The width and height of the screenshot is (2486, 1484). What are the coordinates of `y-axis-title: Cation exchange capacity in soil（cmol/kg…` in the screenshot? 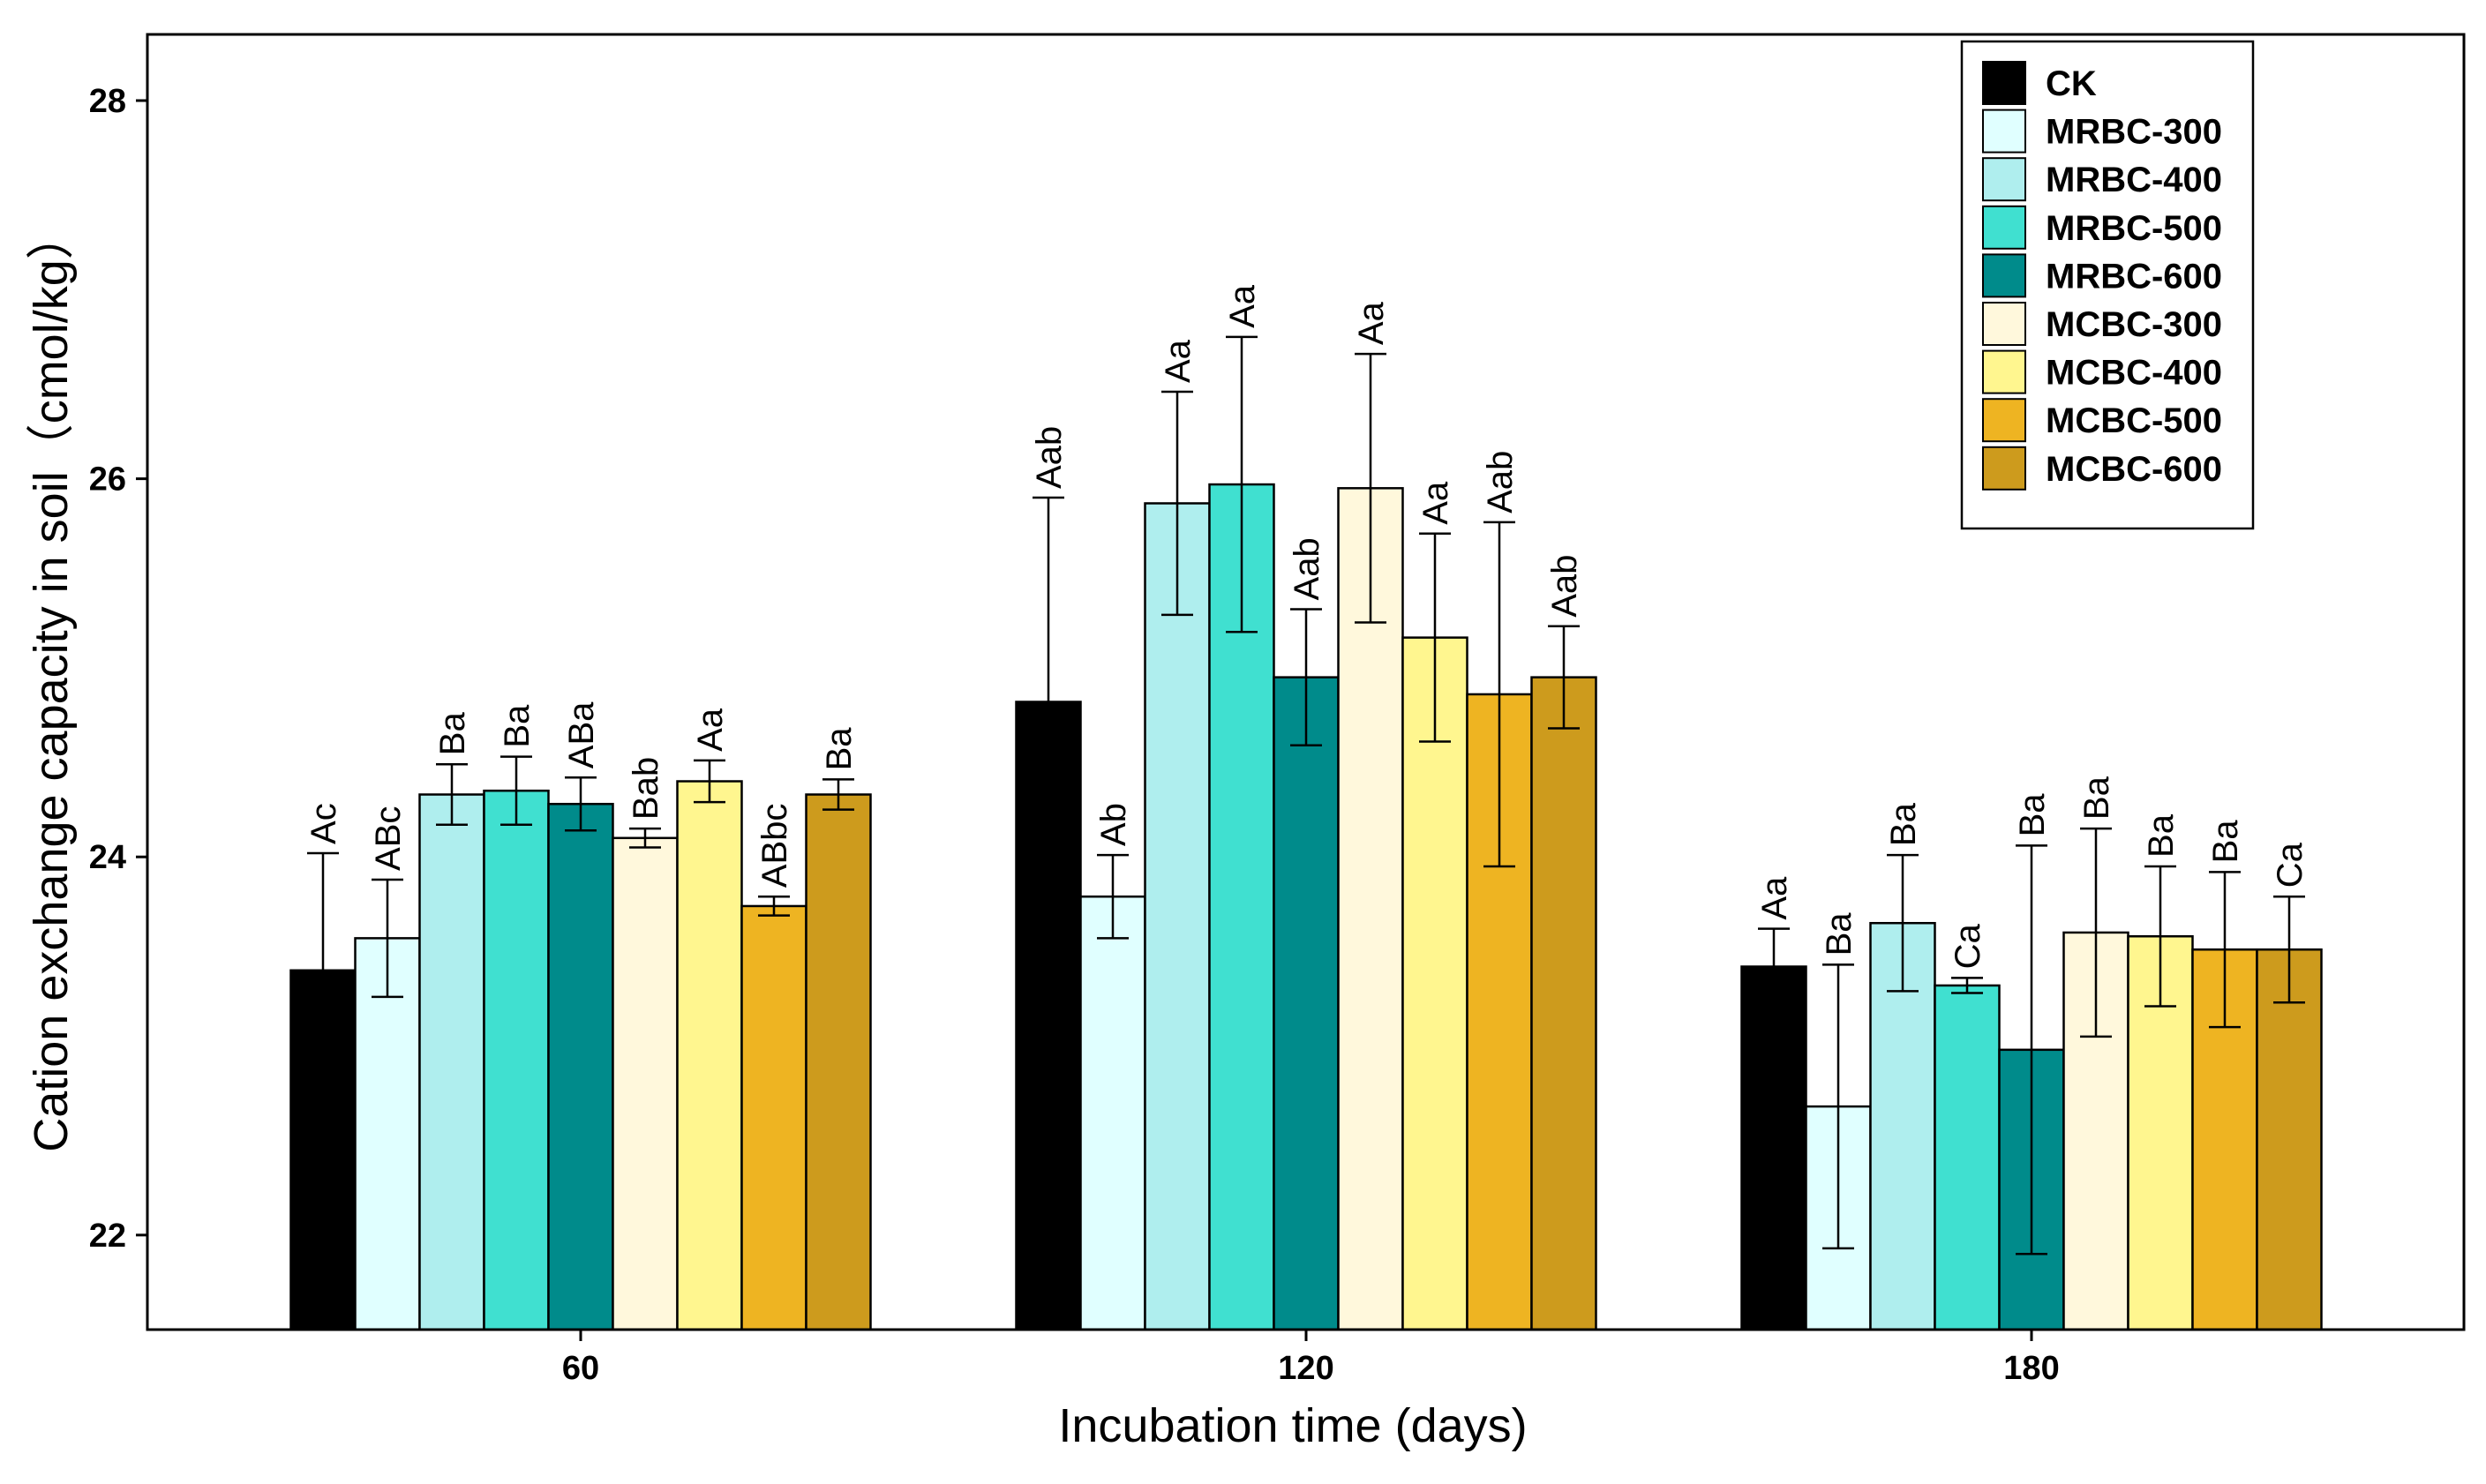 It's located at (51, 682).